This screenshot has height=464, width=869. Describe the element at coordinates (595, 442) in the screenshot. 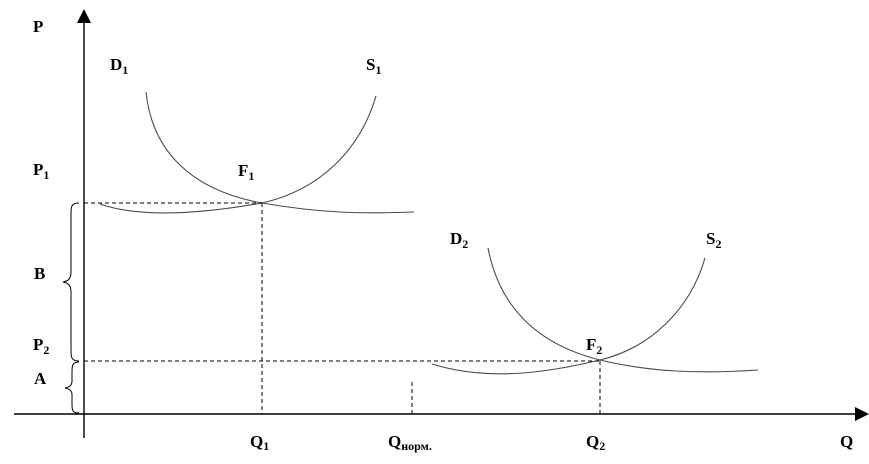

I see `quantity-label-q2: Q2` at that location.